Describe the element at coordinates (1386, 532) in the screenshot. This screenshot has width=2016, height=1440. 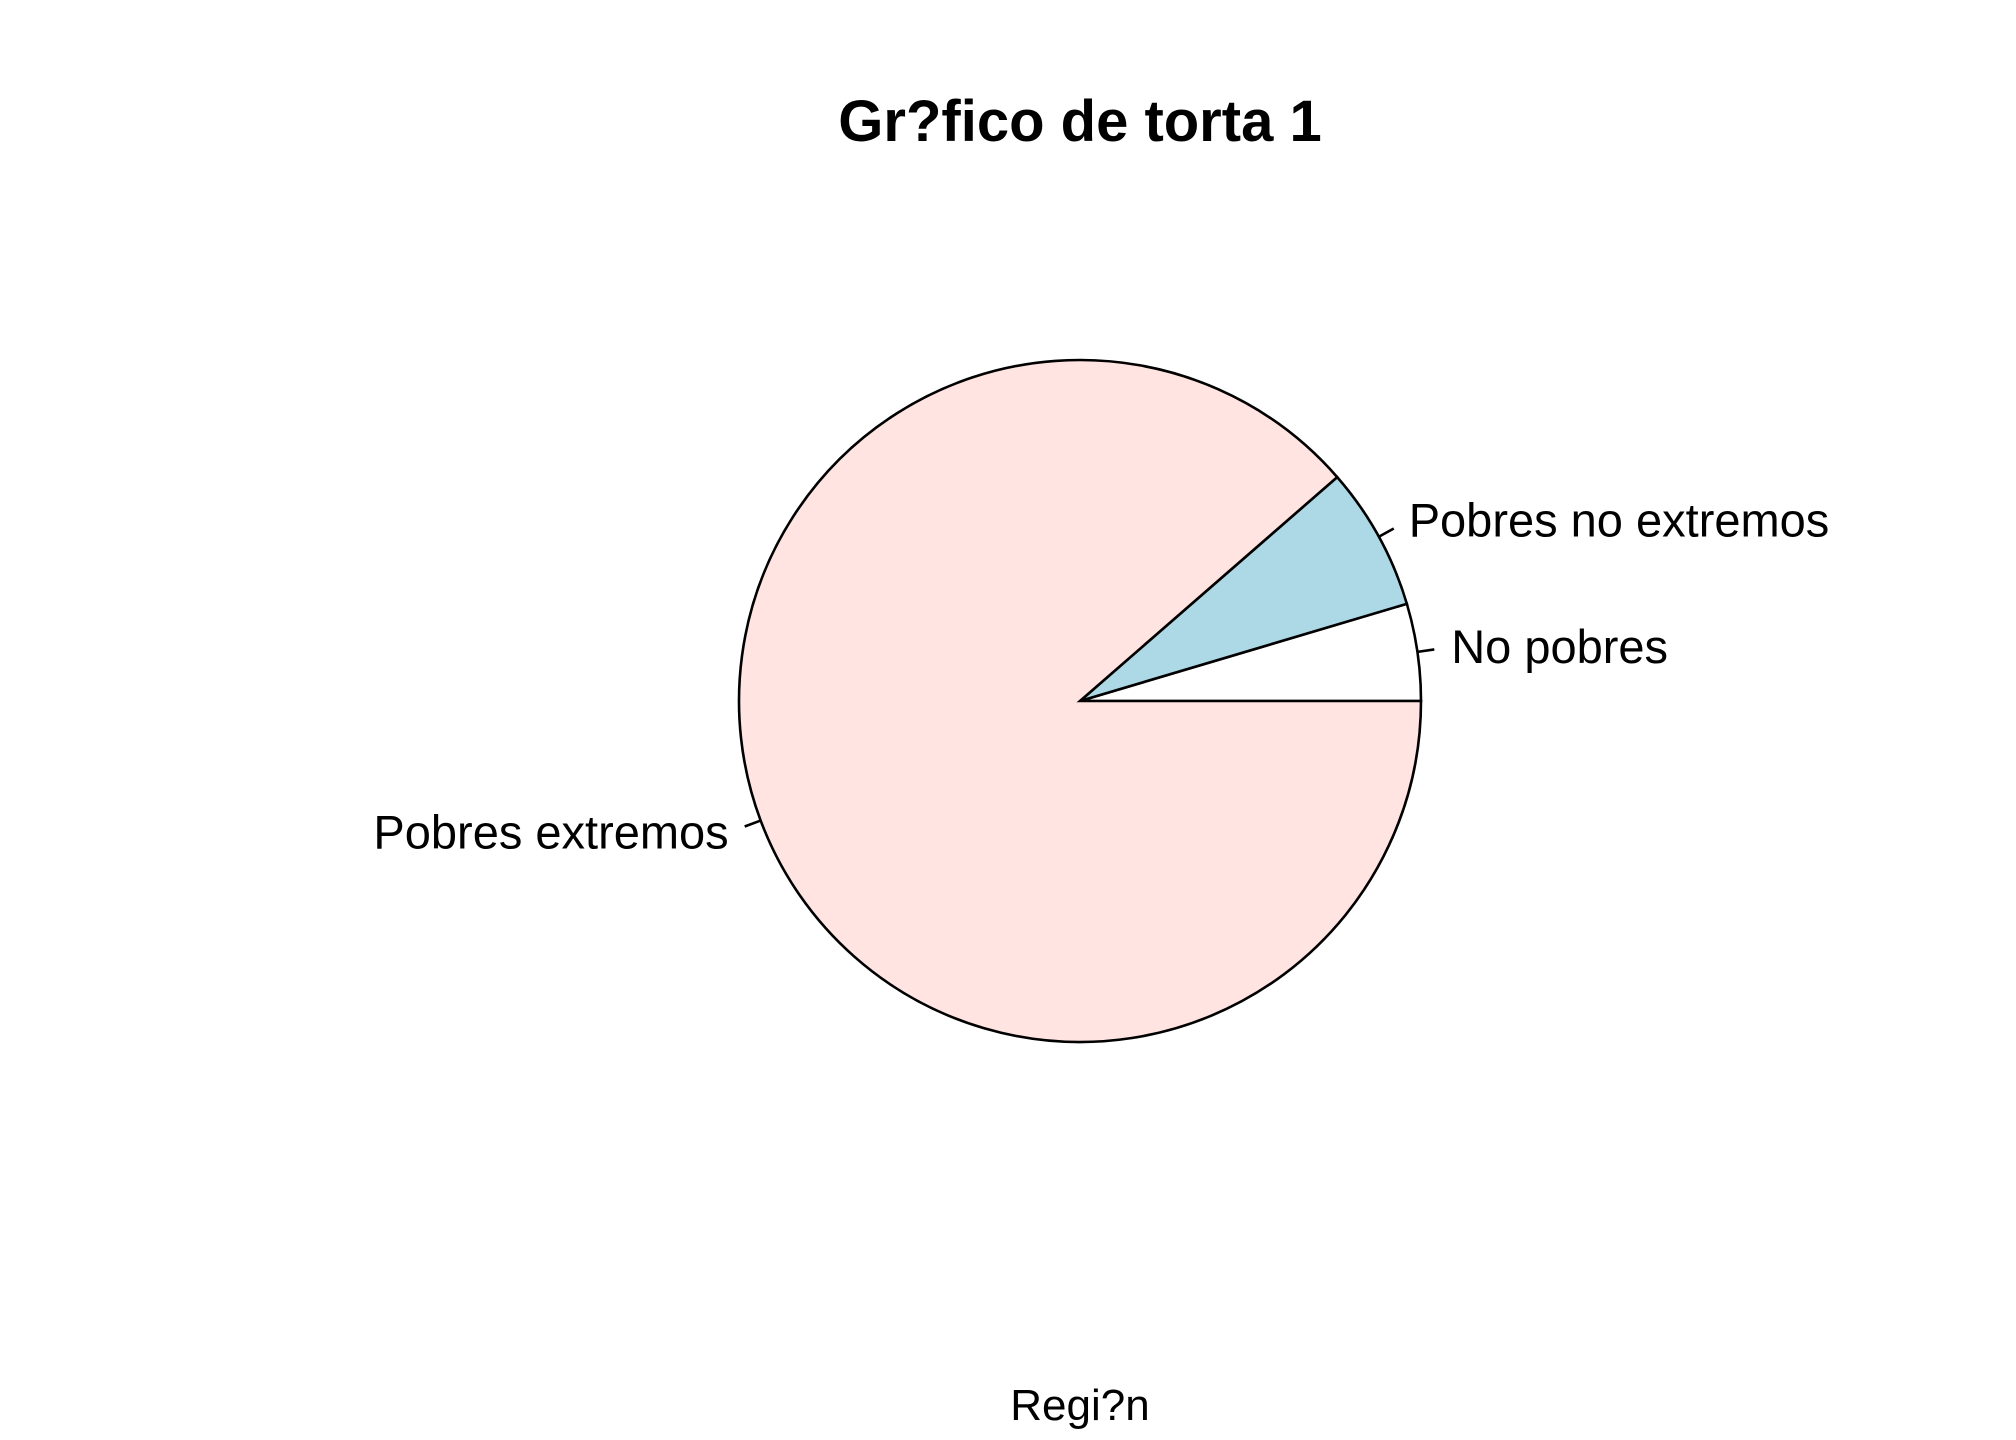
I see `leader-line-pobres-no-extremos` at that location.